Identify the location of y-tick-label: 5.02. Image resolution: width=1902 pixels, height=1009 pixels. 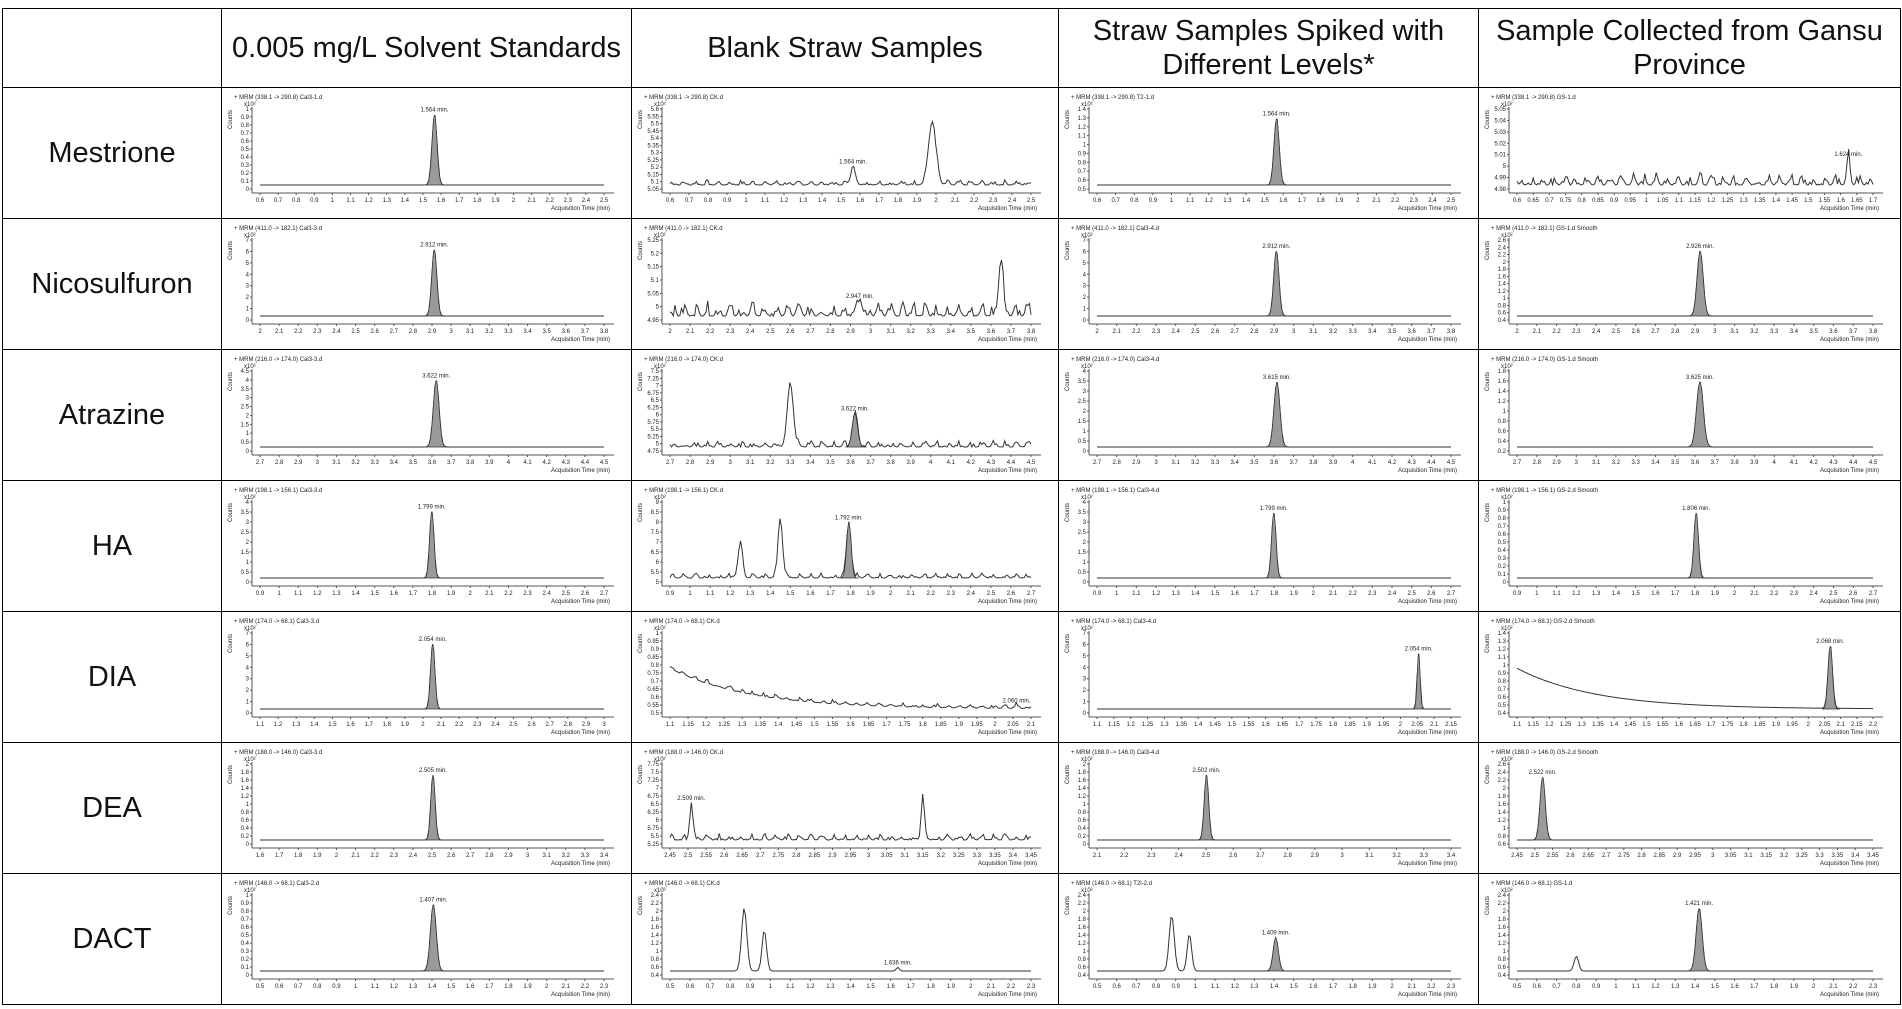
(1500, 144).